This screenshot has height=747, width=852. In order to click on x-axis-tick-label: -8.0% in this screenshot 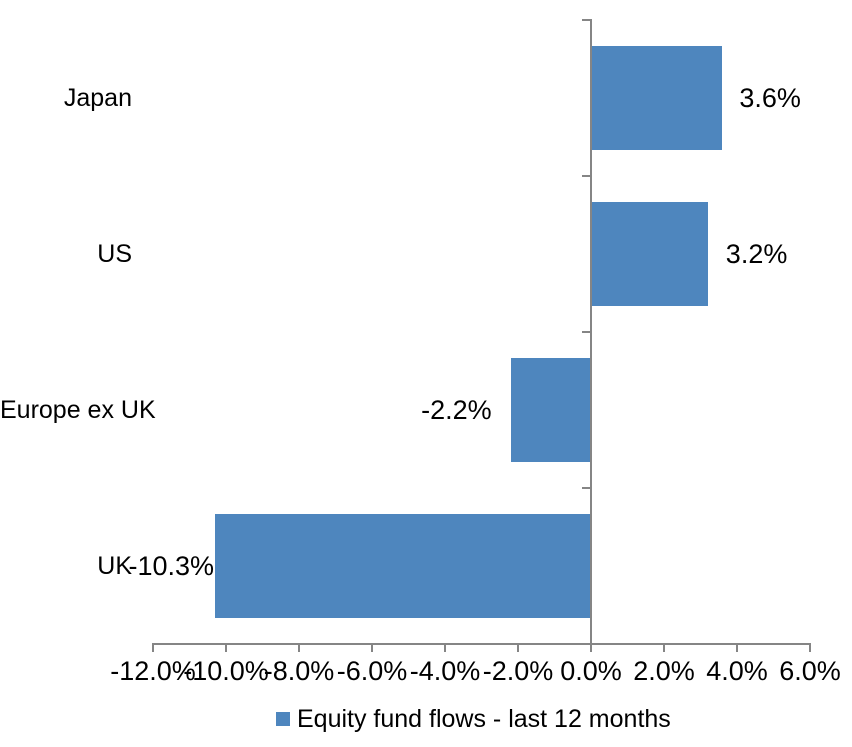, I will do `click(299, 671)`.